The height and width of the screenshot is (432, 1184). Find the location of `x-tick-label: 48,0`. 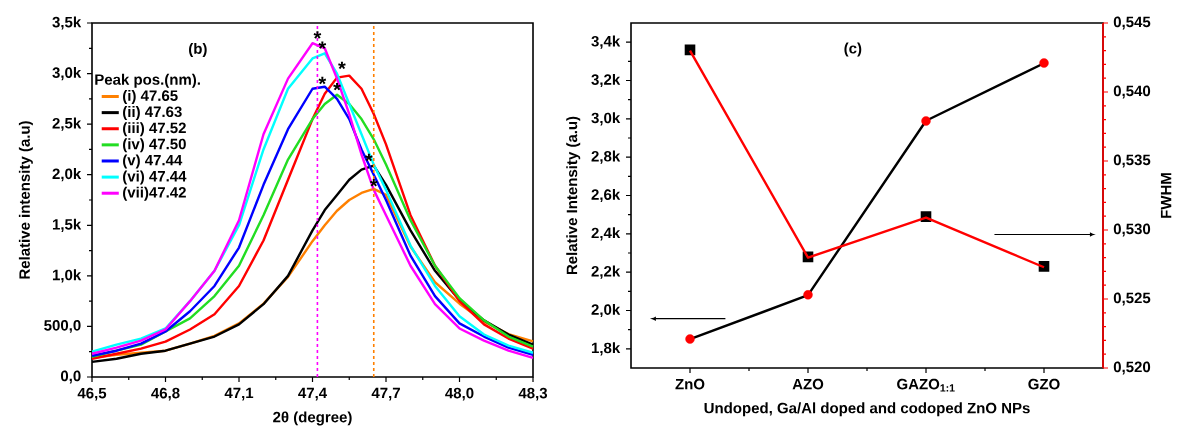

x-tick-label: 48,0 is located at coordinates (459, 394).